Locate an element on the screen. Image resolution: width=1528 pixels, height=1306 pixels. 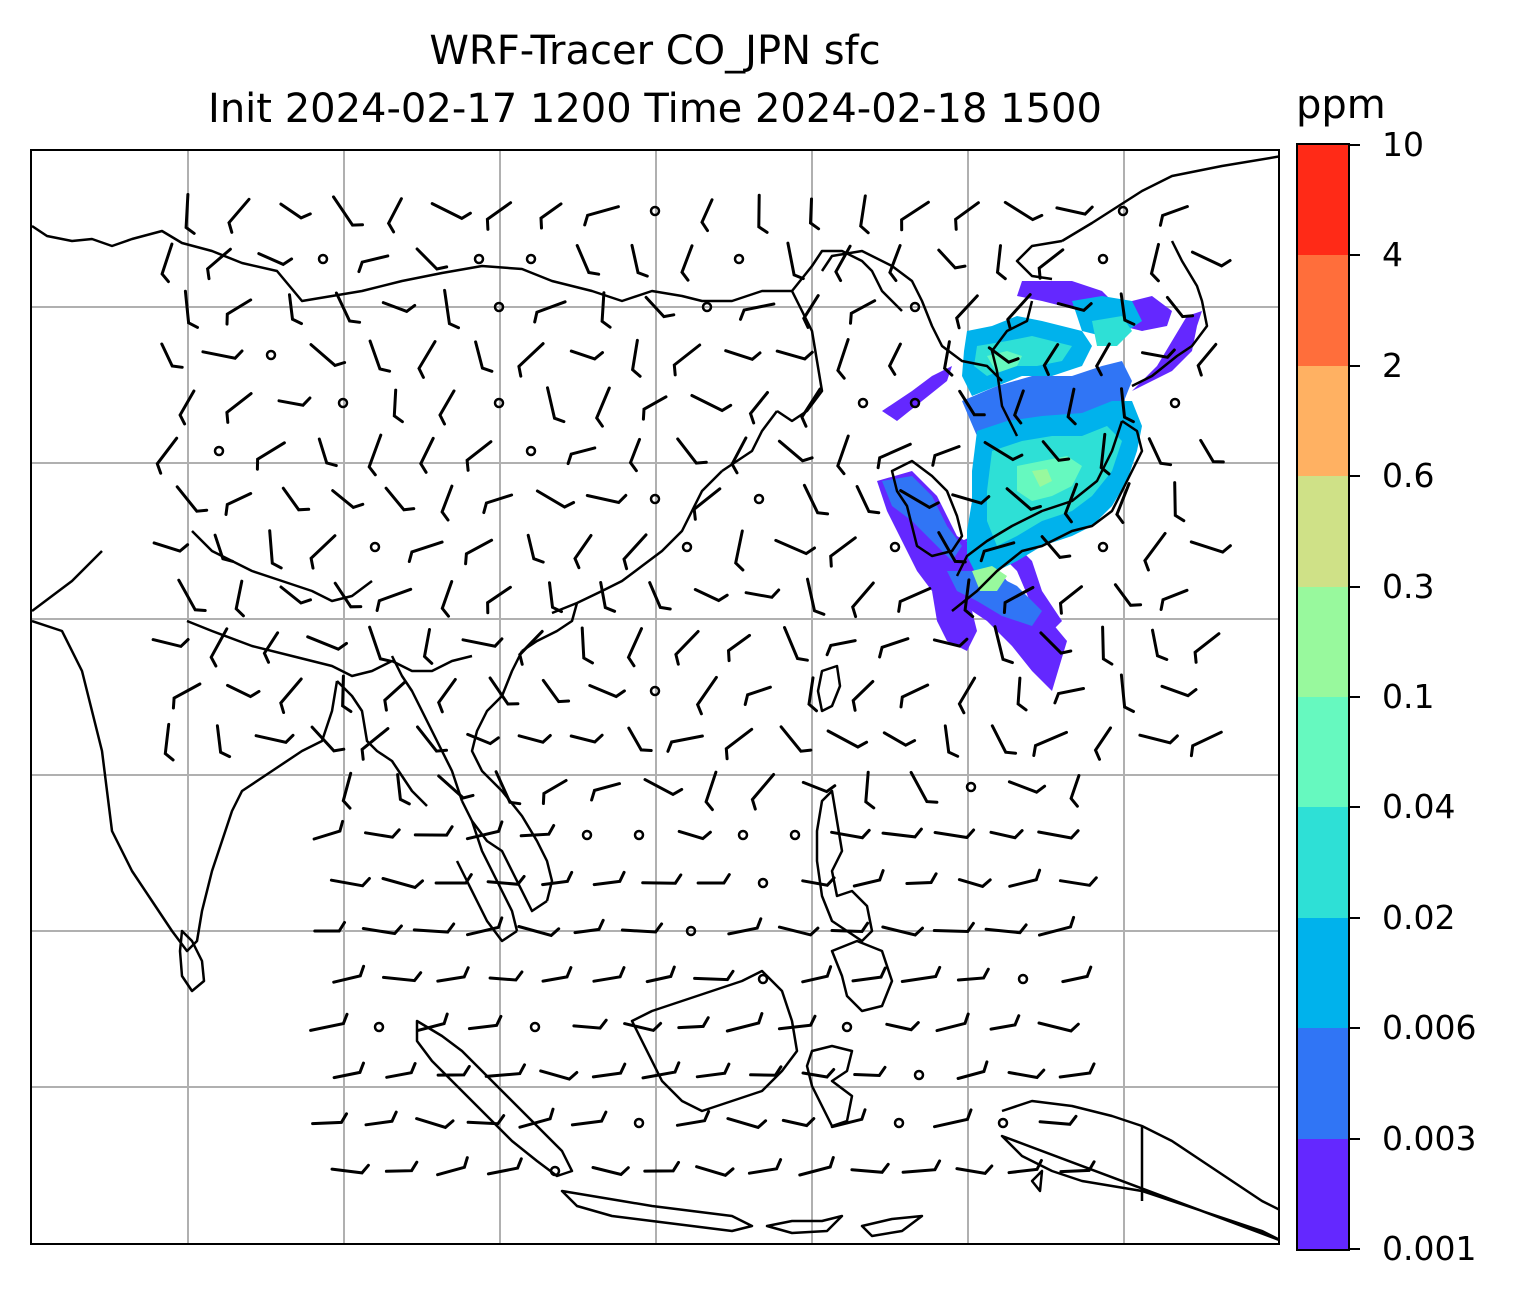
colorbar-tick-label: 0.3 is located at coordinates (1408, 586).